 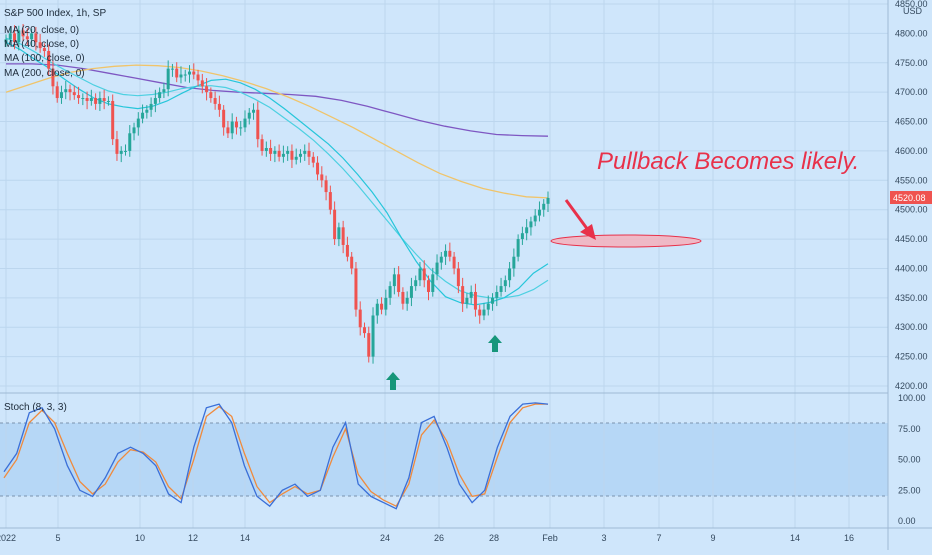 What do you see at coordinates (427, 538) in the screenshot?
I see `time-axis: 2022 5 10 12 14 24 26 28 Feb 3 7 9 14 16` at bounding box center [427, 538].